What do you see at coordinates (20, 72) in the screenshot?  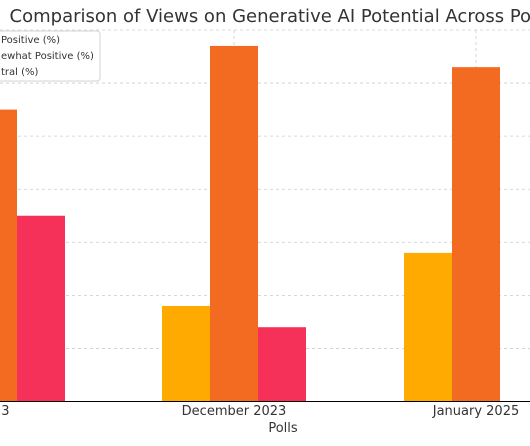 I see `legend-label: tral (%)` at bounding box center [20, 72].